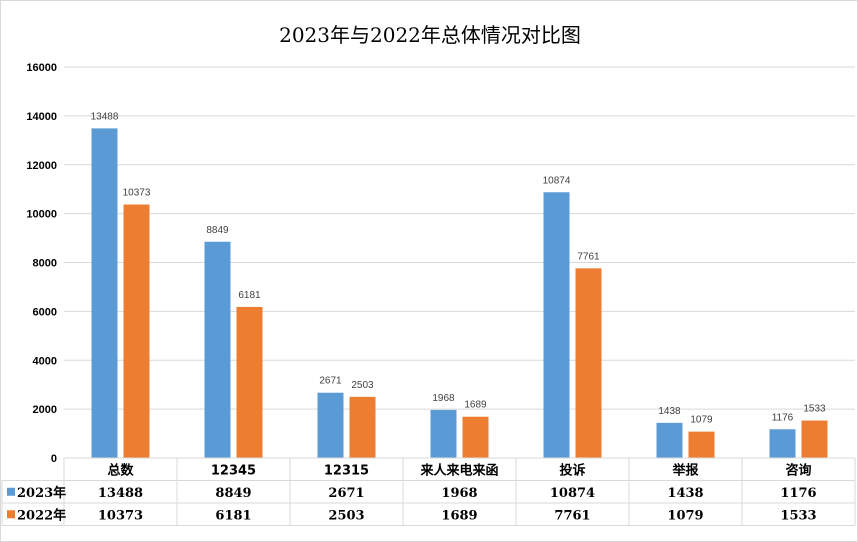 Image resolution: width=858 pixels, height=542 pixels. What do you see at coordinates (669, 411) in the screenshot?
I see `data-label: 1438` at bounding box center [669, 411].